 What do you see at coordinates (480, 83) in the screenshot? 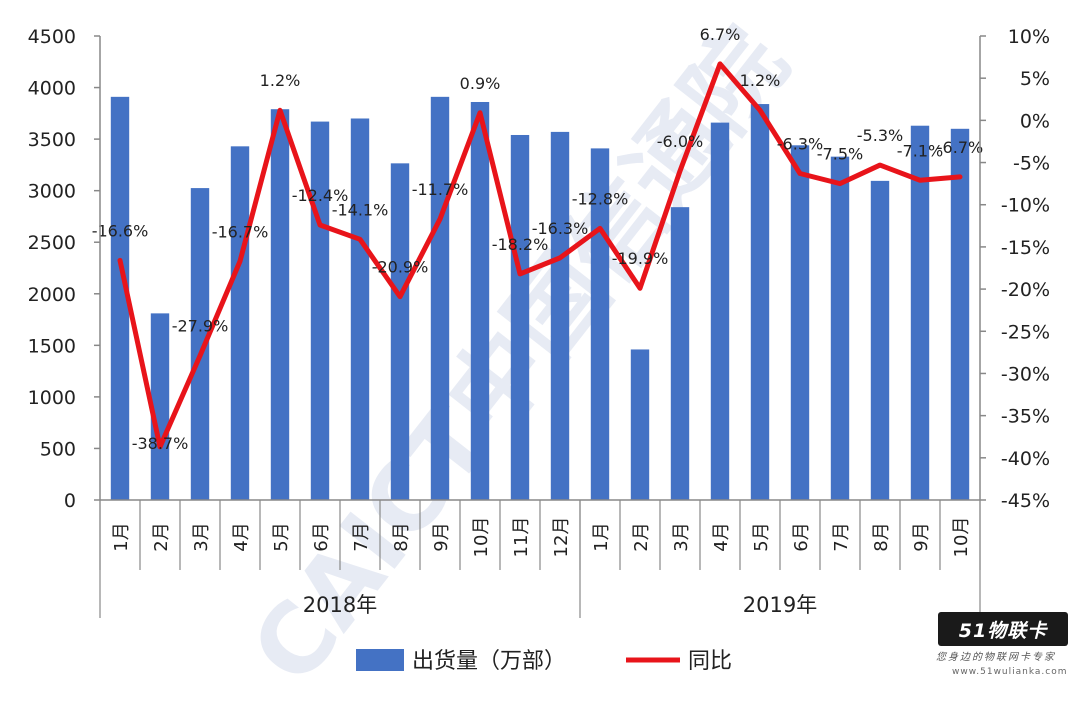
I see `data-label: 0.9%` at bounding box center [480, 83].